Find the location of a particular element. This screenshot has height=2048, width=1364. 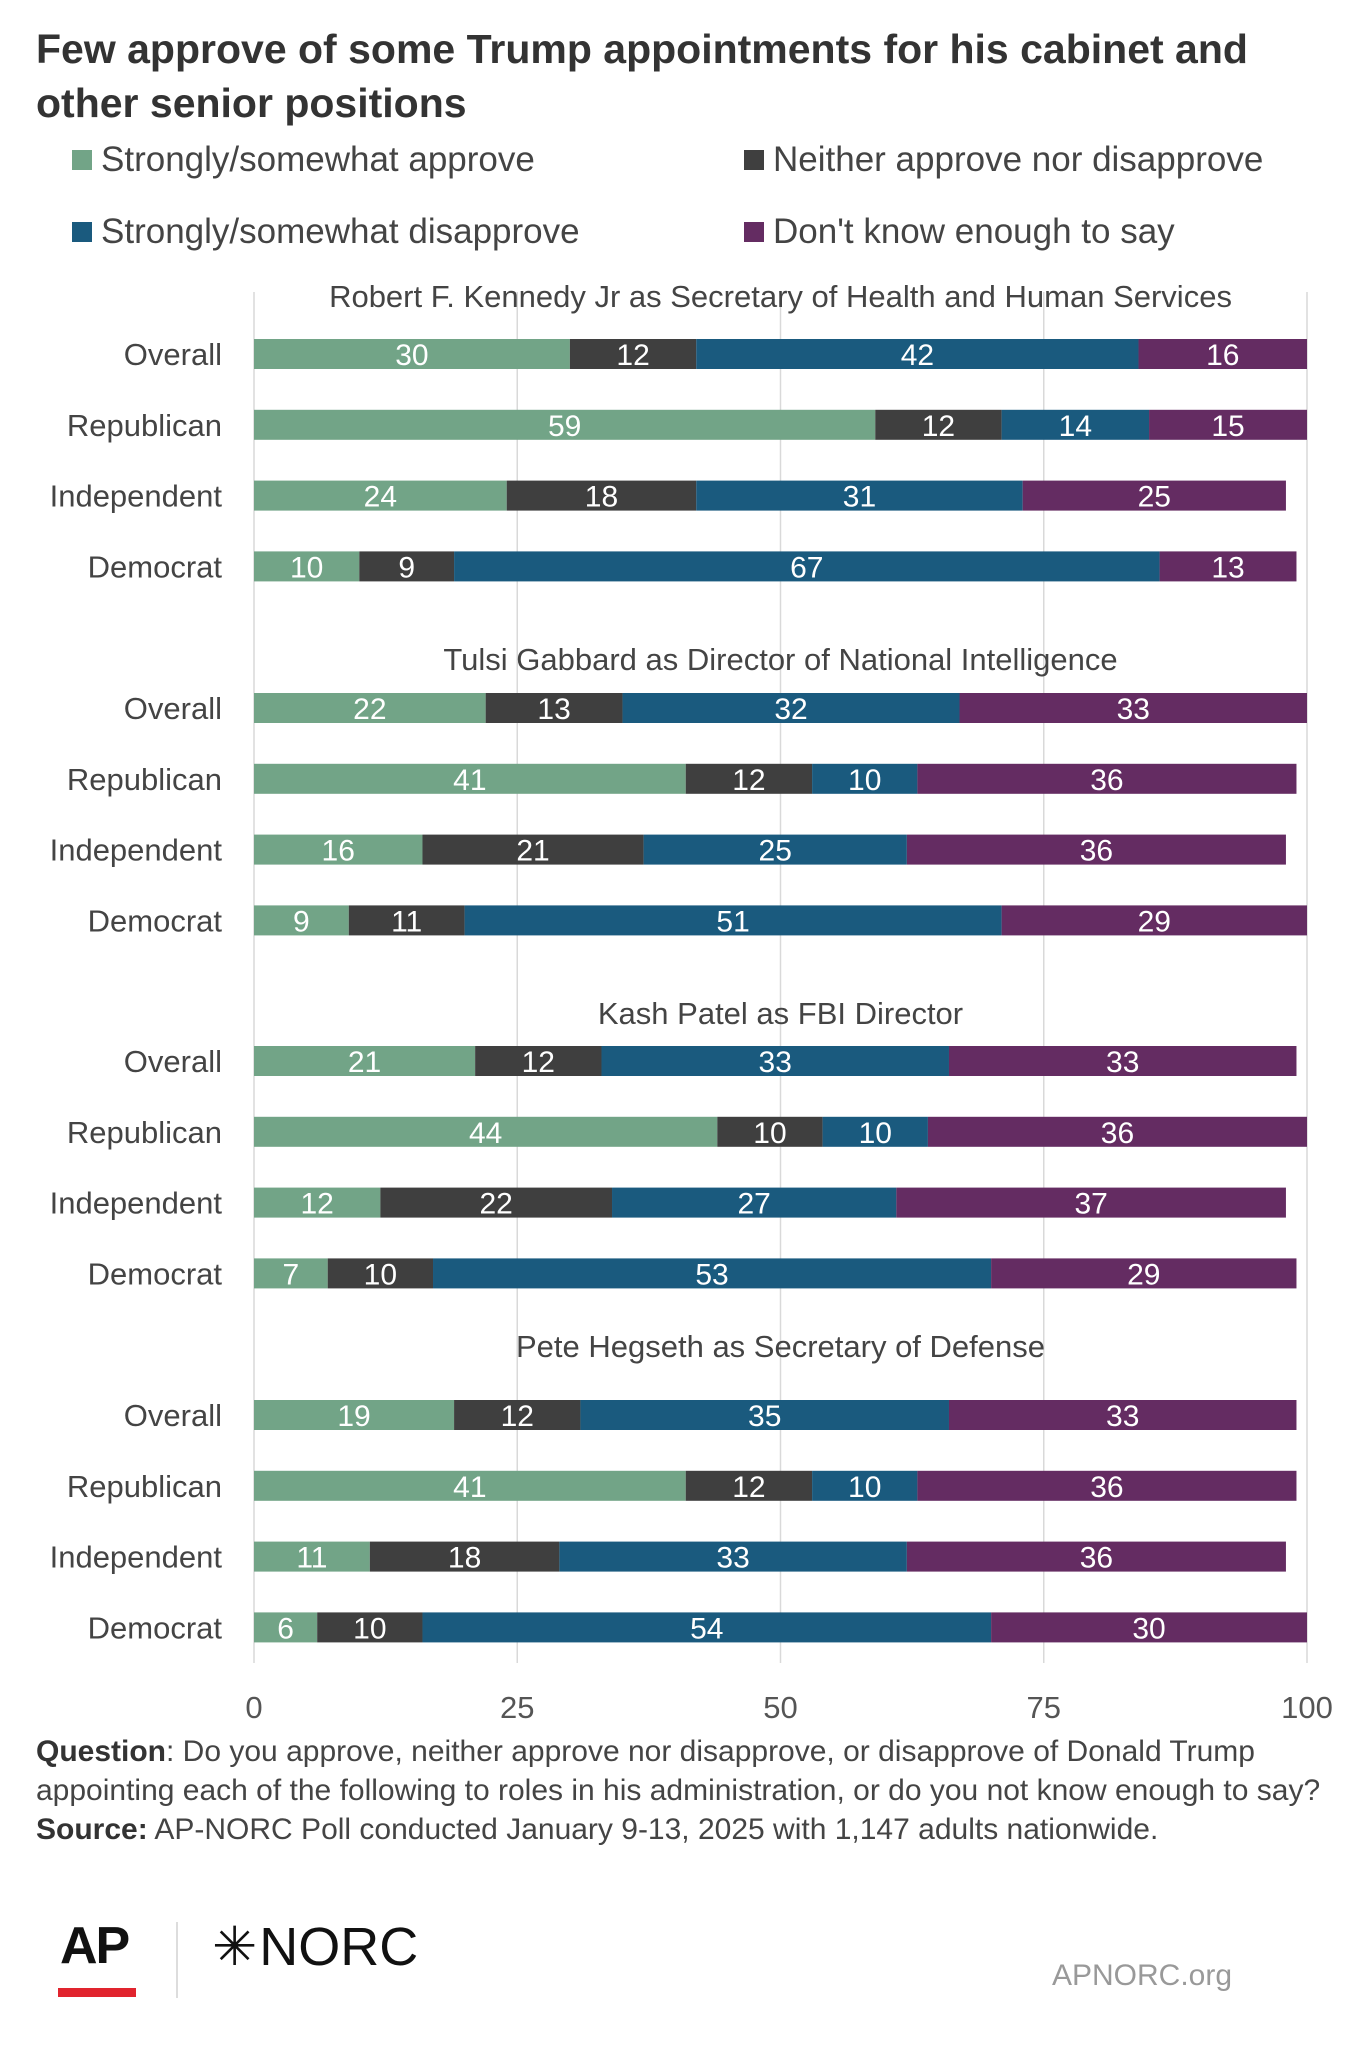

legend-swatch-disapprove is located at coordinates (82, 232).